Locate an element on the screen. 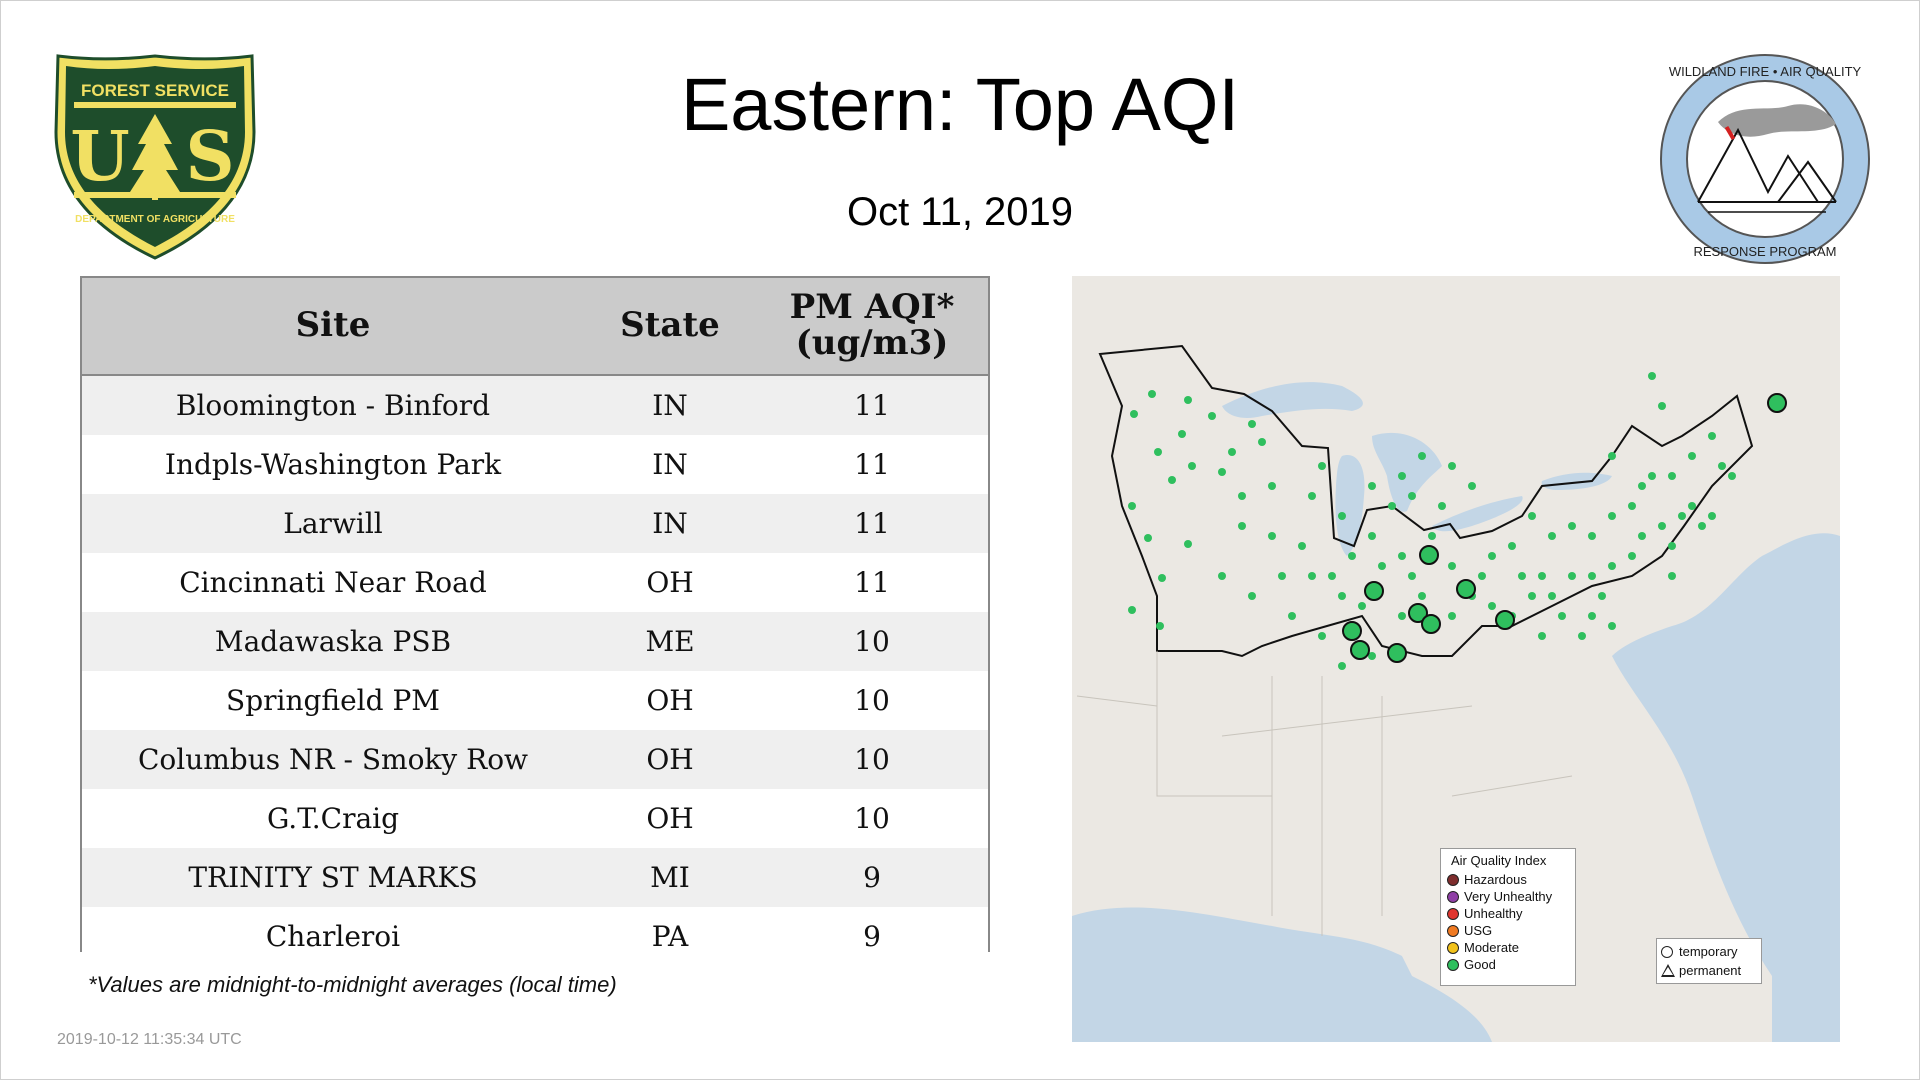 This screenshot has width=1920, height=1080. legend-label: Very Unhealthy is located at coordinates (1508, 896).